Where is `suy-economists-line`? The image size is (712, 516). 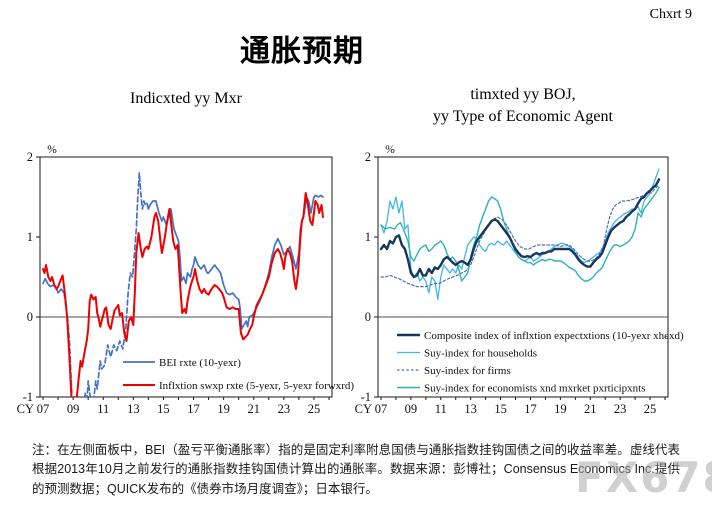 suy-economists-line is located at coordinates (520, 234).